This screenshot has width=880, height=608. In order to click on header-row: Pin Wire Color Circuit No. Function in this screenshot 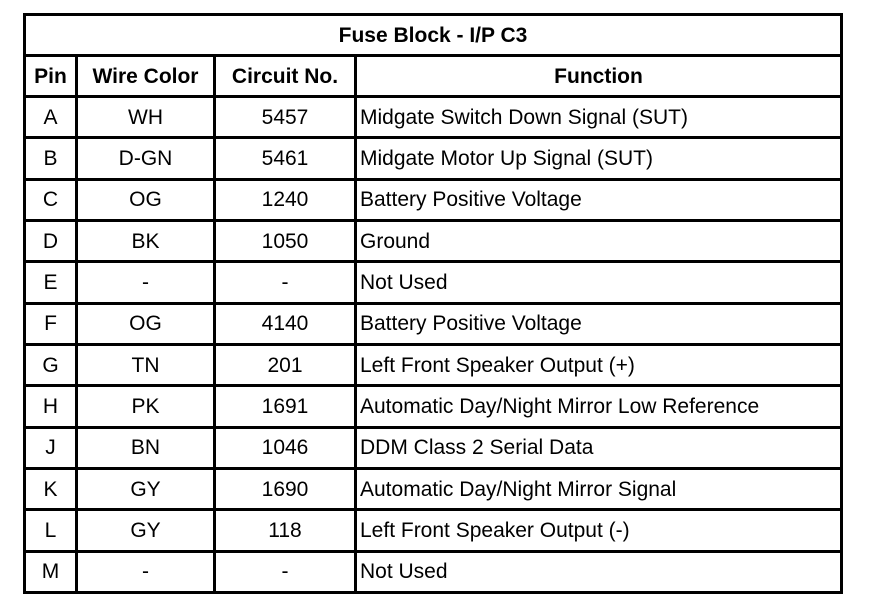, I will do `click(433, 76)`.